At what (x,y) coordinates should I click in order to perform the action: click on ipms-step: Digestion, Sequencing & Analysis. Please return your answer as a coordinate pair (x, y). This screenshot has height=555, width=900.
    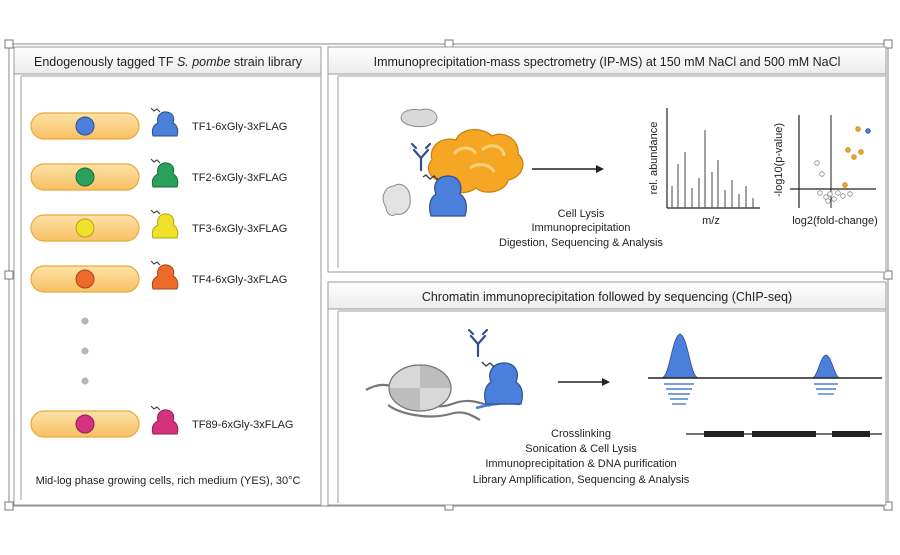
    Looking at the image, I should click on (581, 243).